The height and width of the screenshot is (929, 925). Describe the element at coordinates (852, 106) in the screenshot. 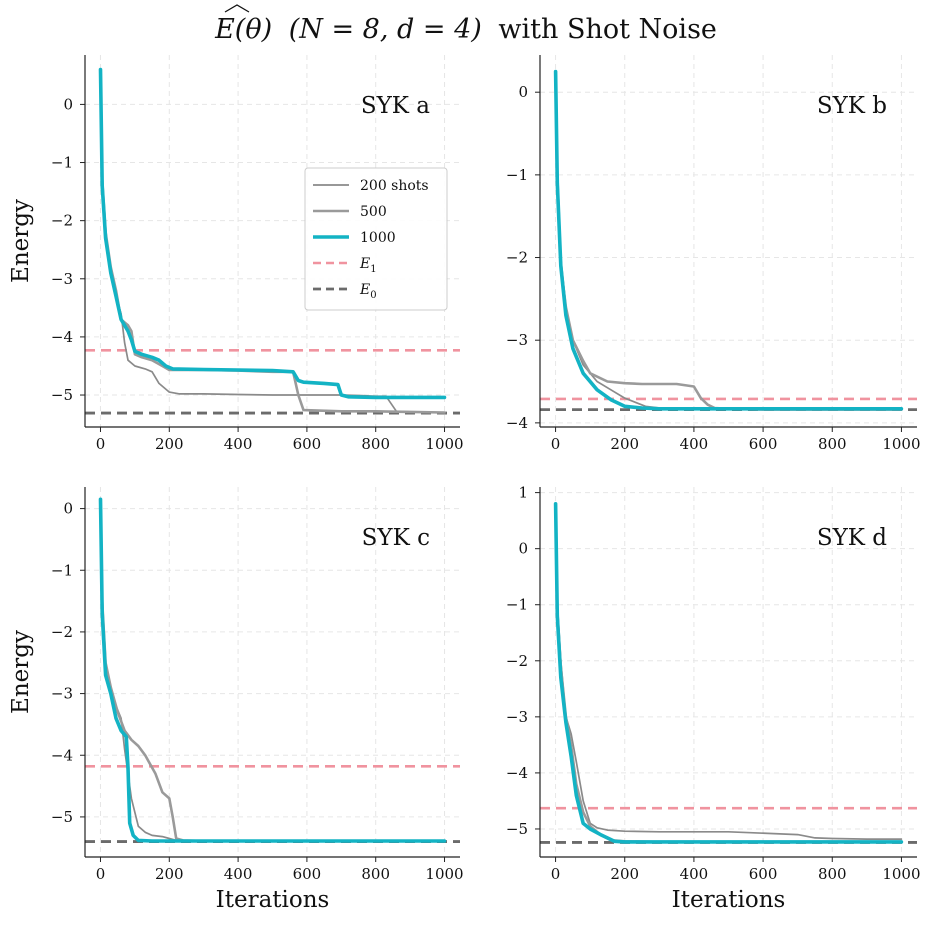

I see `panel-label: SYK b` at that location.